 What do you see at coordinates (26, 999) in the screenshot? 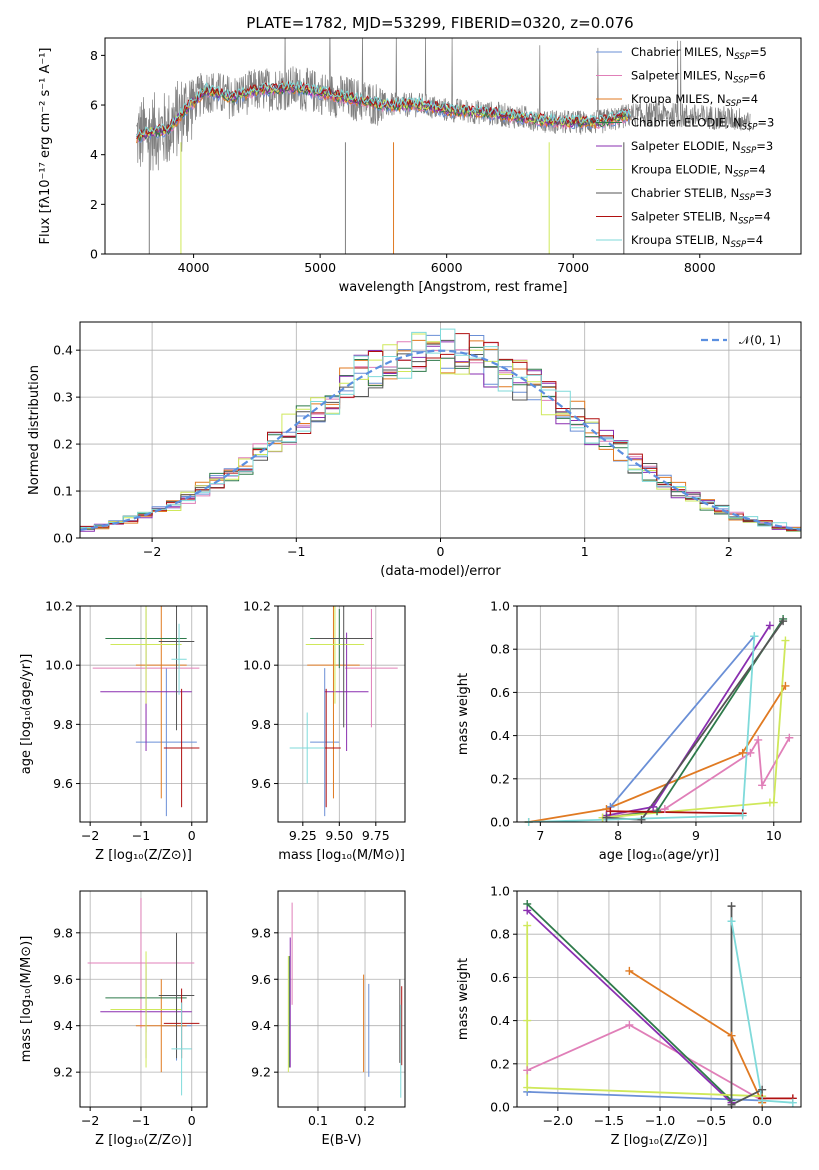
I see `y-axis-label: mass [log₁₀(M/M⊙)]` at bounding box center [26, 999].